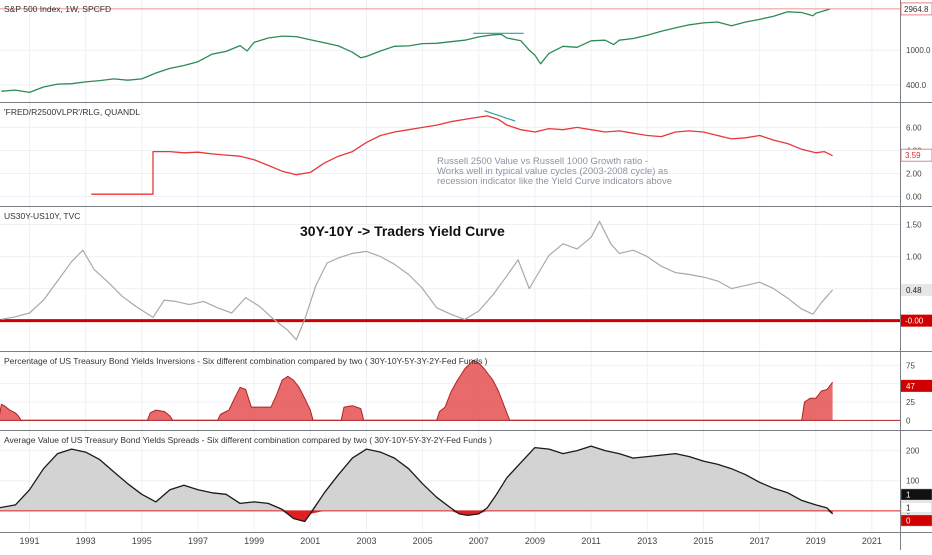 The width and height of the screenshot is (932, 555). What do you see at coordinates (479, 541) in the screenshot?
I see `x-tick-label: 2007` at bounding box center [479, 541].